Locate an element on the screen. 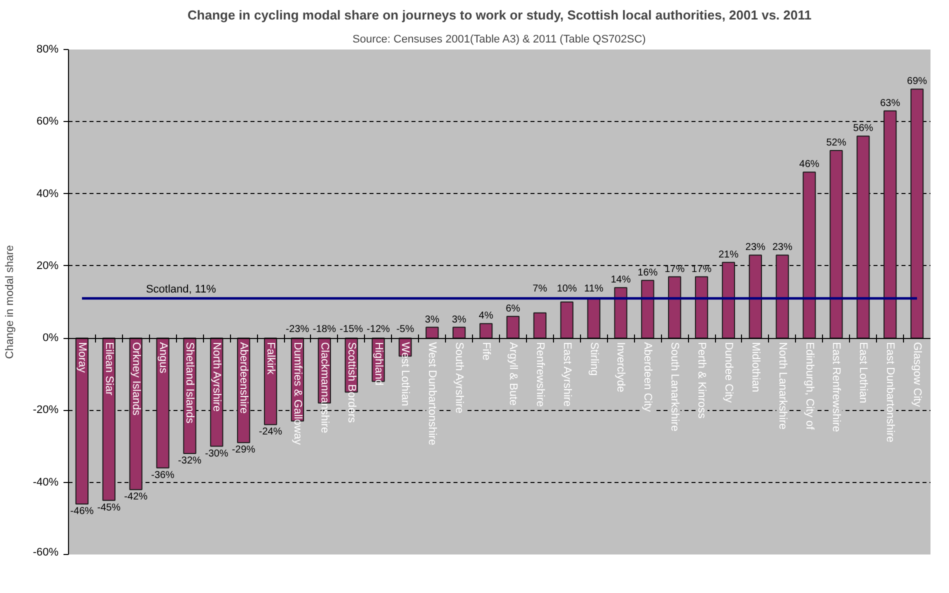 The image size is (949, 593). x-tick-label: Dundee City is located at coordinates (728, 373).